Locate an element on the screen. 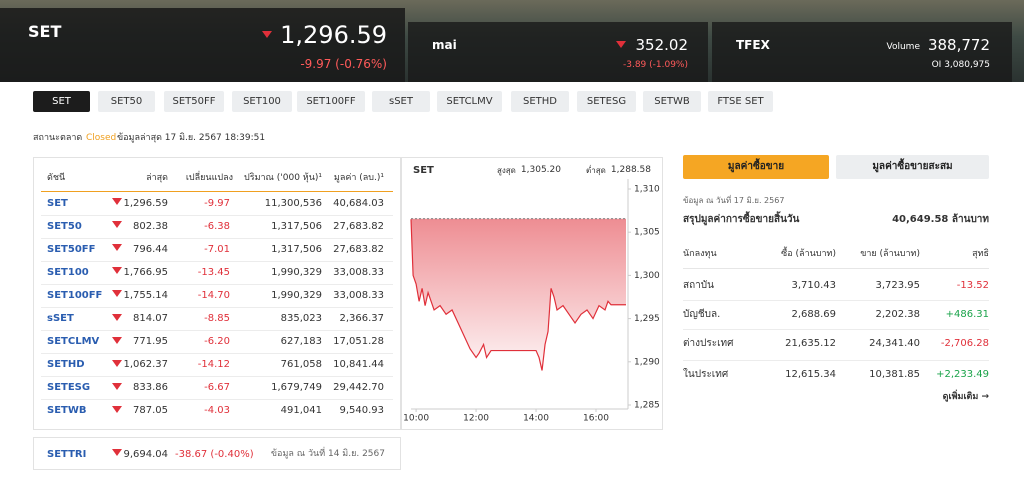  tab: SETHD is located at coordinates (540, 101).